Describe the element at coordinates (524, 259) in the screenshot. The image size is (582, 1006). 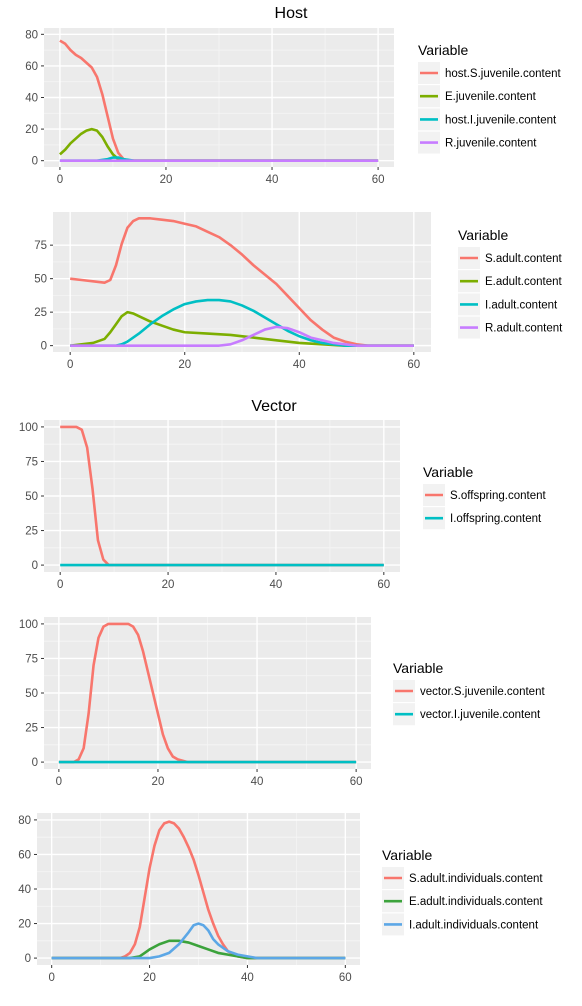
I see `legend-label-0: S.adult.content` at that location.